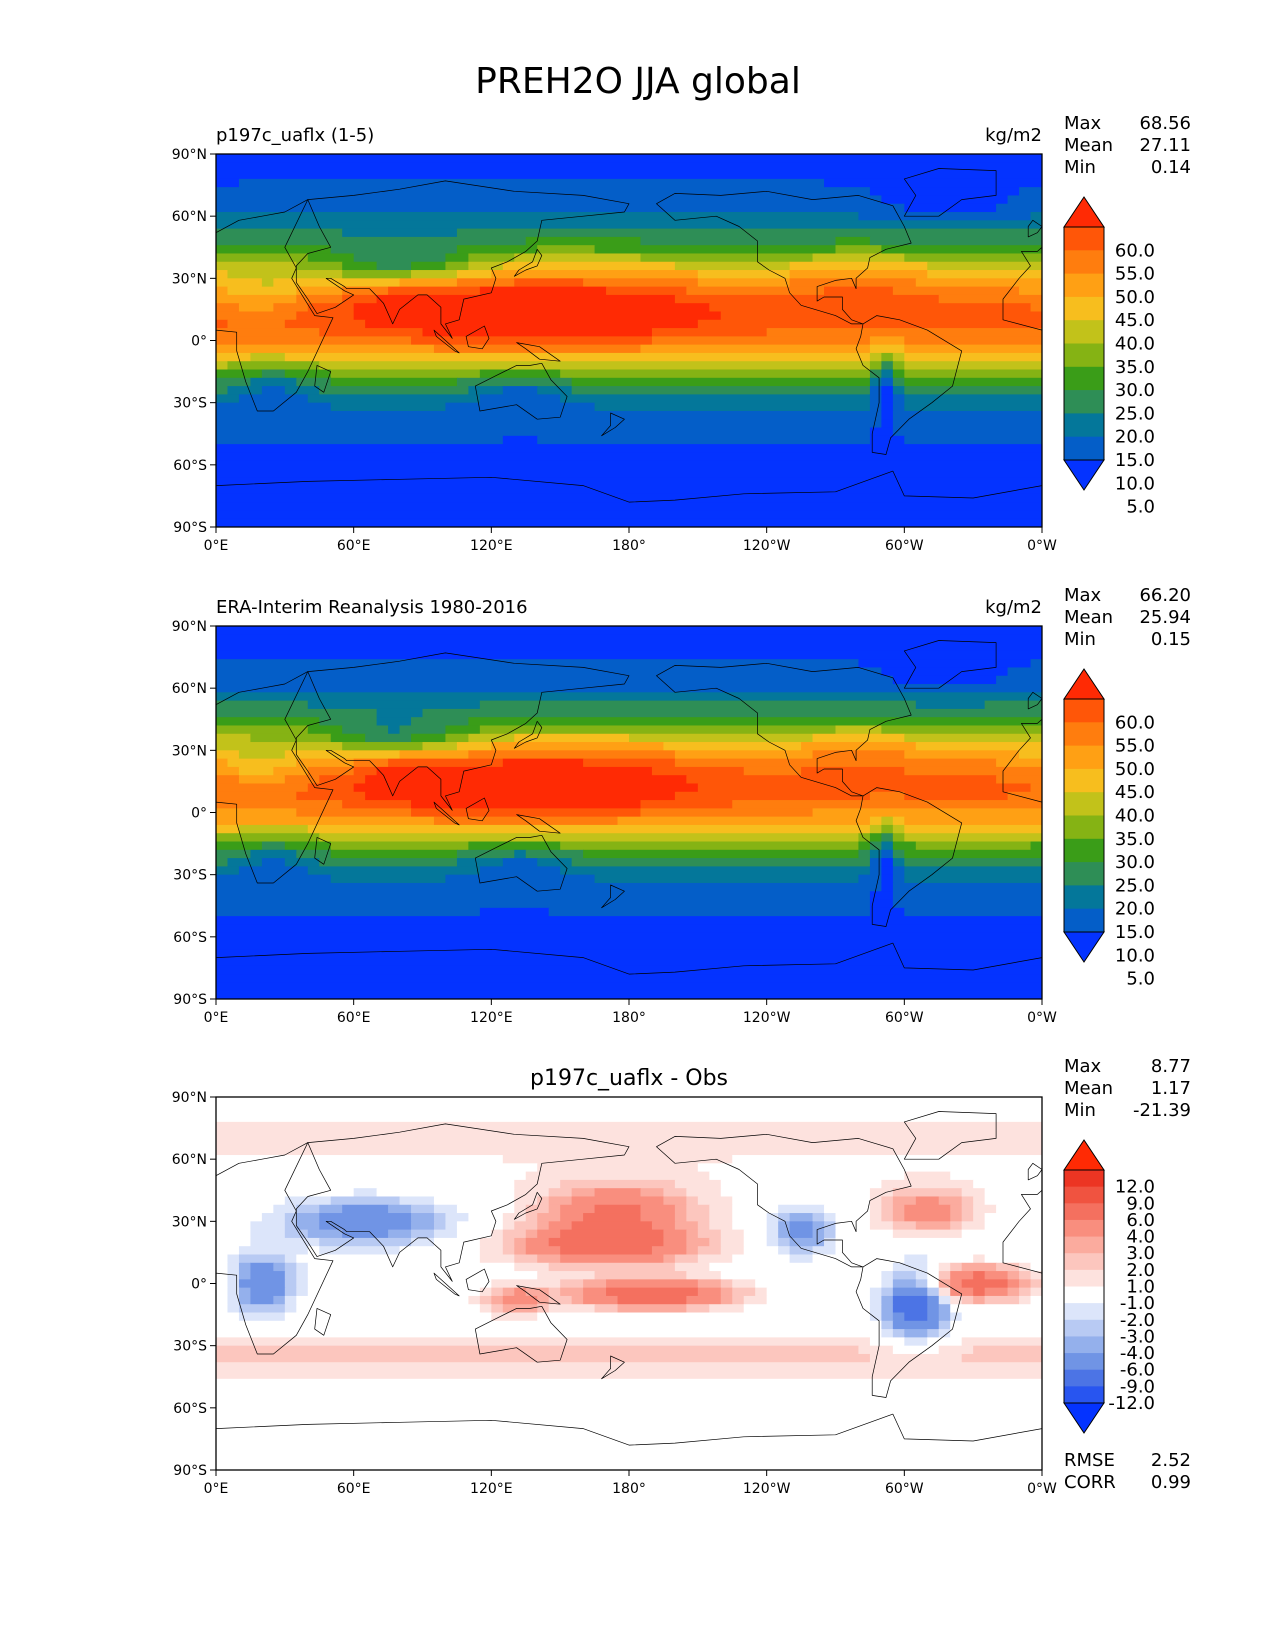 This screenshot has height=1650, width=1275. What do you see at coordinates (446, 341) in the screenshot?
I see `coastline-sumatra` at bounding box center [446, 341].